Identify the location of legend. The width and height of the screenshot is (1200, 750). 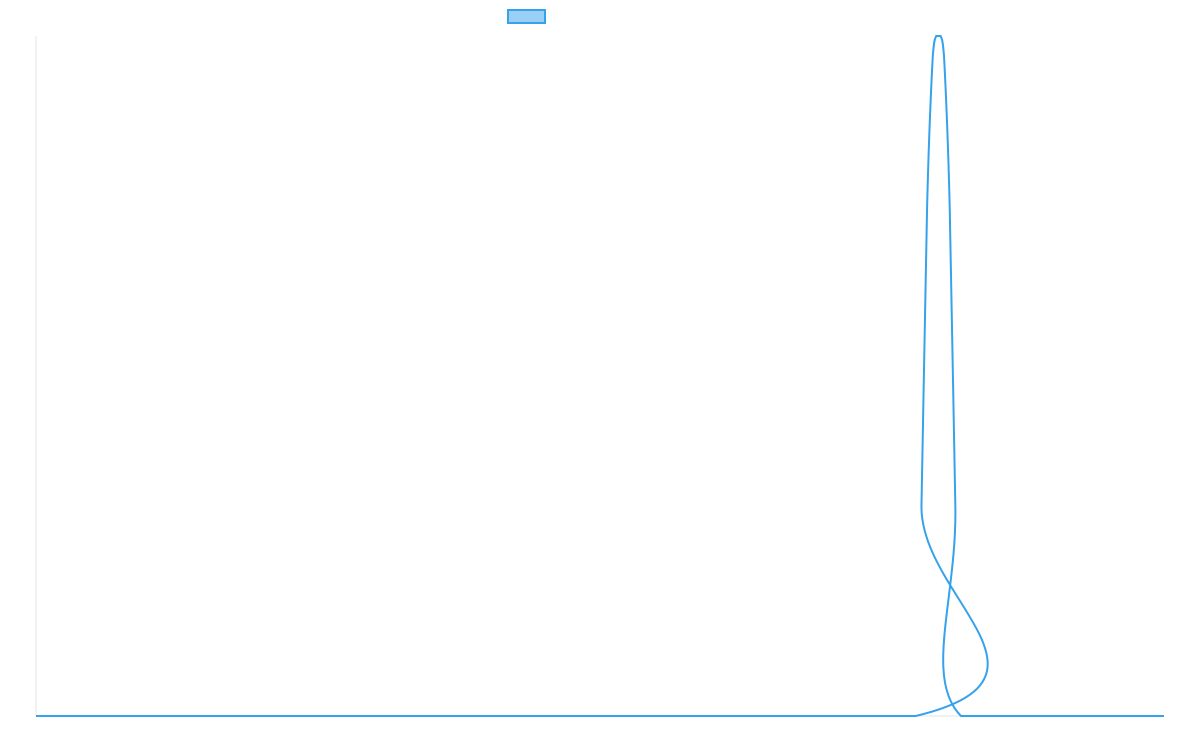
(529, 16).